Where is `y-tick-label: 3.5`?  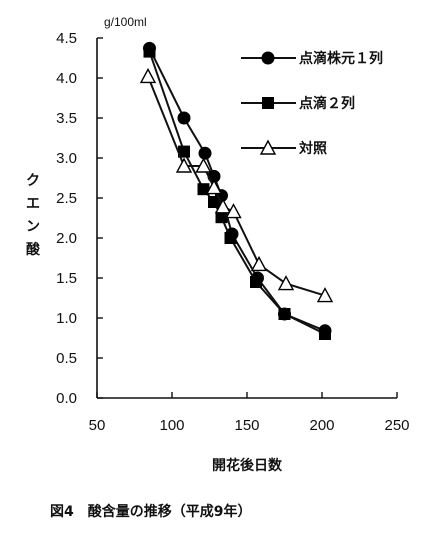
y-tick-label: 3.5 is located at coordinates (66, 118).